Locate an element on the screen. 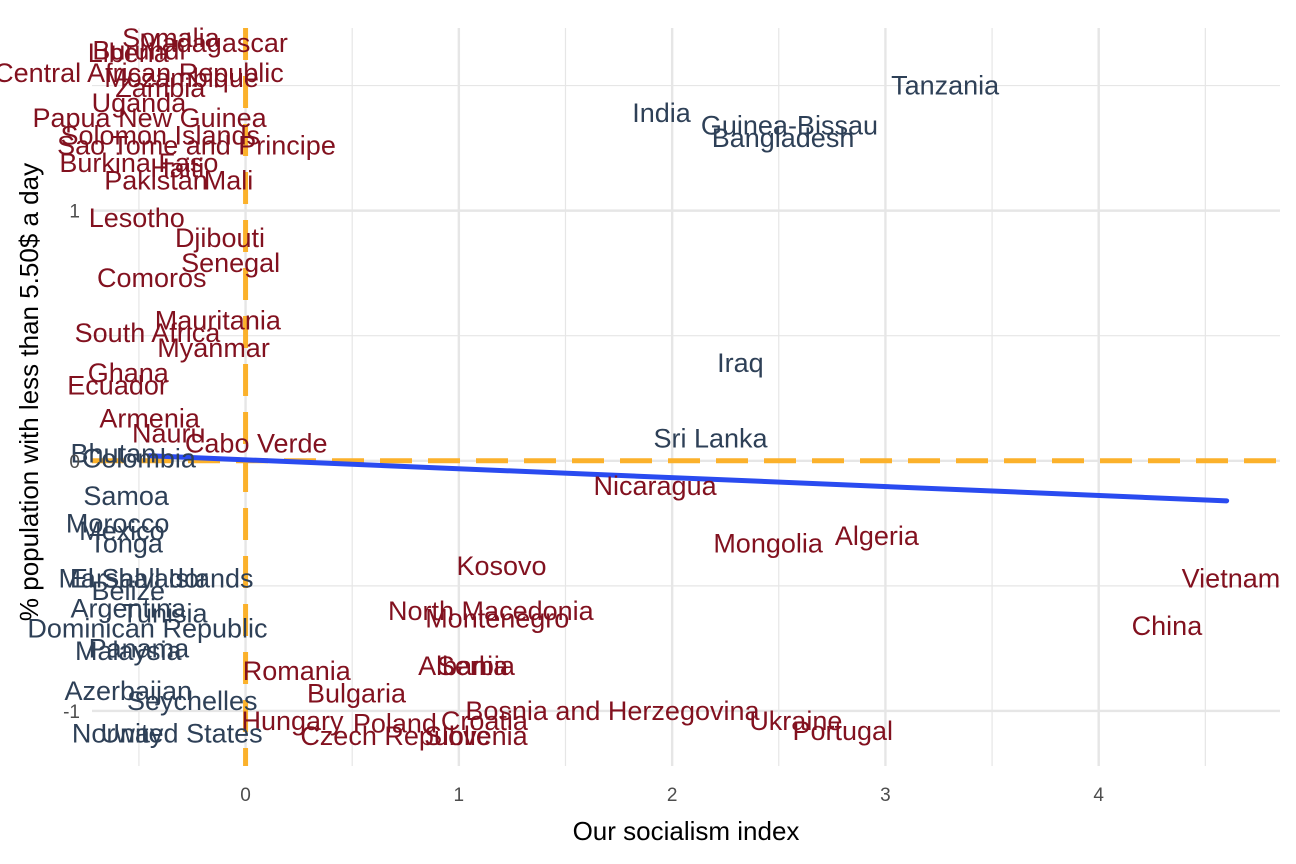 This screenshot has width=1296, height=864. point-label: Haiti is located at coordinates (177, 168).